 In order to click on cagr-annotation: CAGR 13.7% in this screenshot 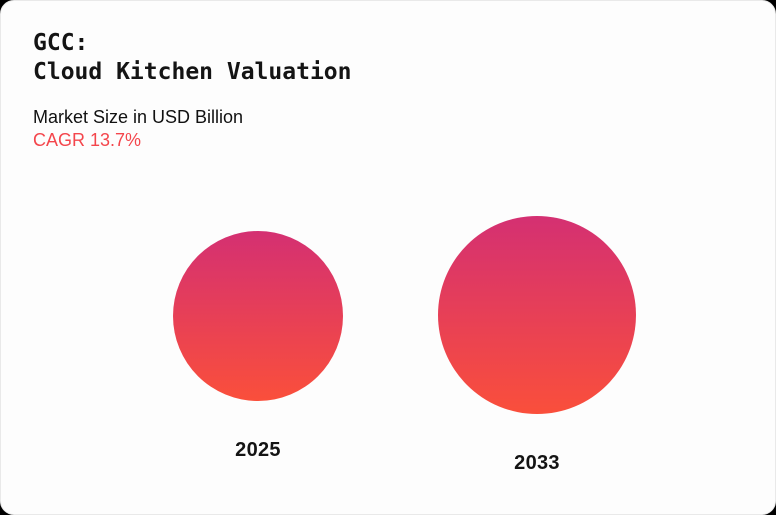, I will do `click(87, 140)`.